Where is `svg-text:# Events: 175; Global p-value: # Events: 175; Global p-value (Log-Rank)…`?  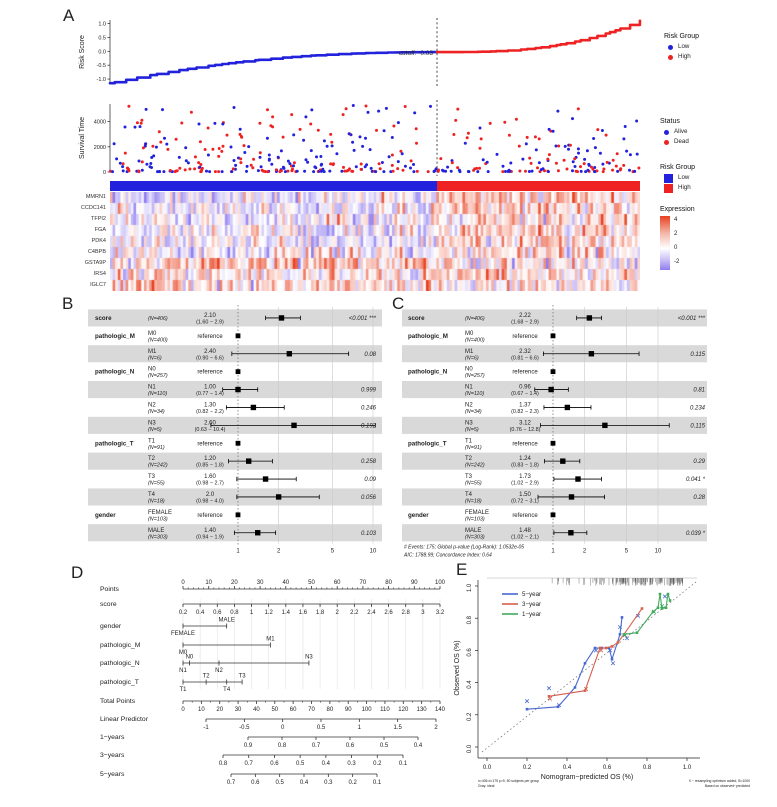 svg-text:# Events: 175; Global p-value: # Events: 175; Global p-value (Log-Rank)… is located at coordinates (464, 548).